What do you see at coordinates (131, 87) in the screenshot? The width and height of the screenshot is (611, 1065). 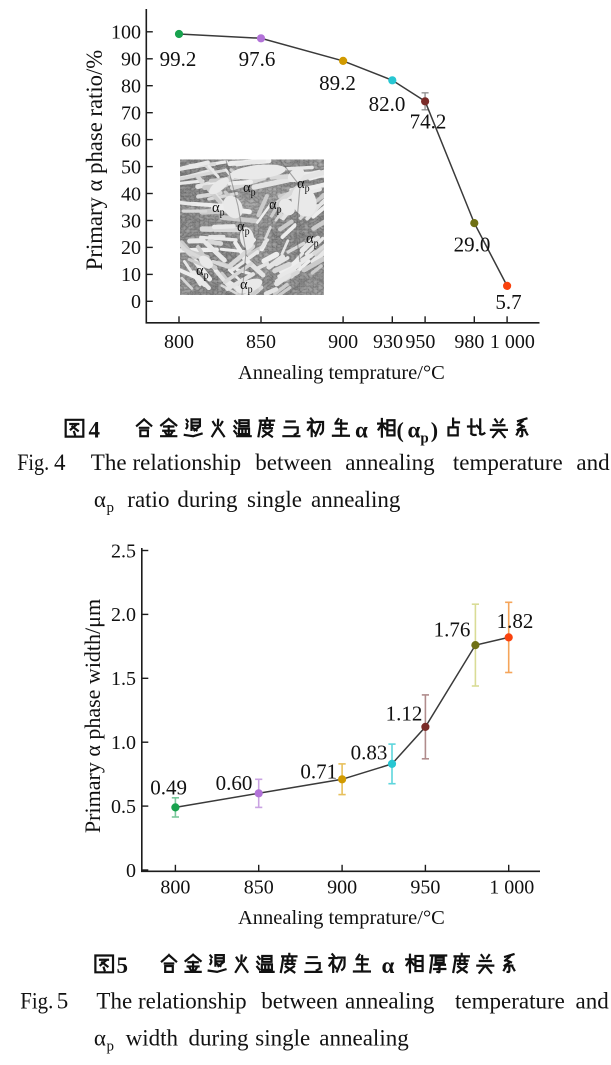 I see `svg-text: 80` at bounding box center [131, 87].